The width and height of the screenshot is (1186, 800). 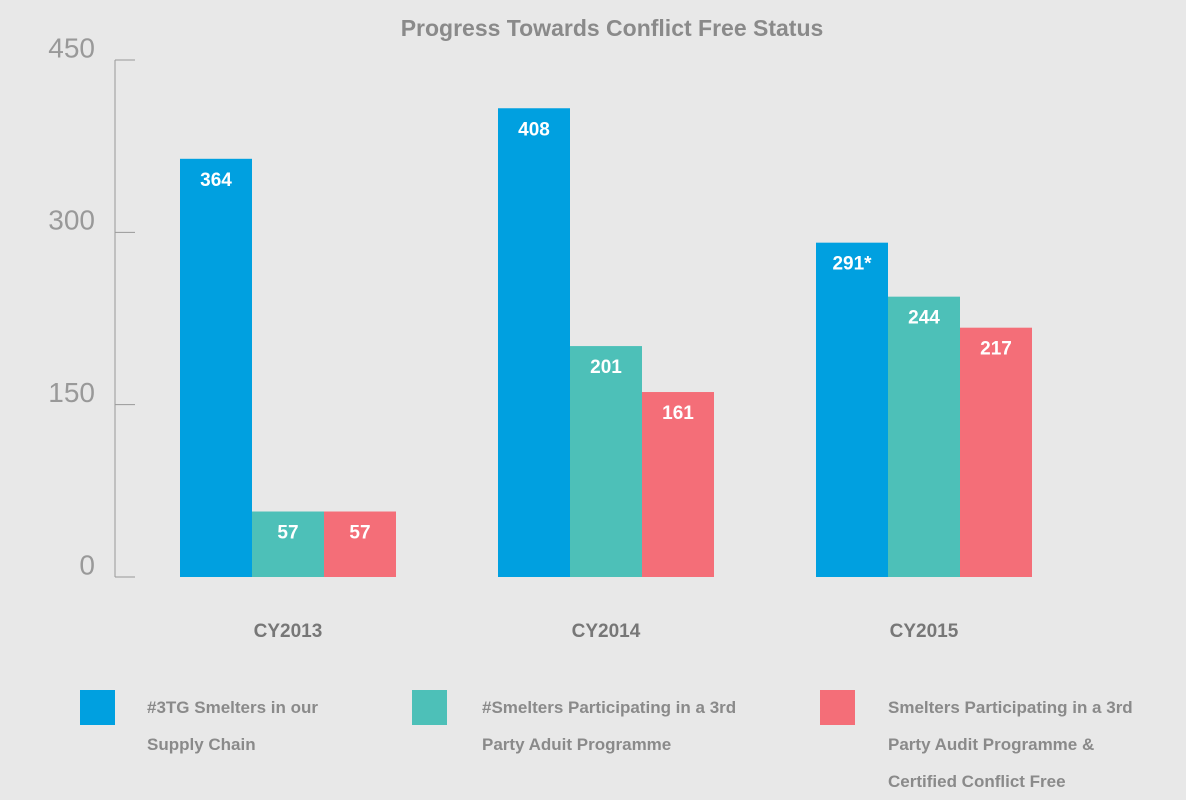 What do you see at coordinates (852, 264) in the screenshot?
I see `data-label: 291*` at bounding box center [852, 264].